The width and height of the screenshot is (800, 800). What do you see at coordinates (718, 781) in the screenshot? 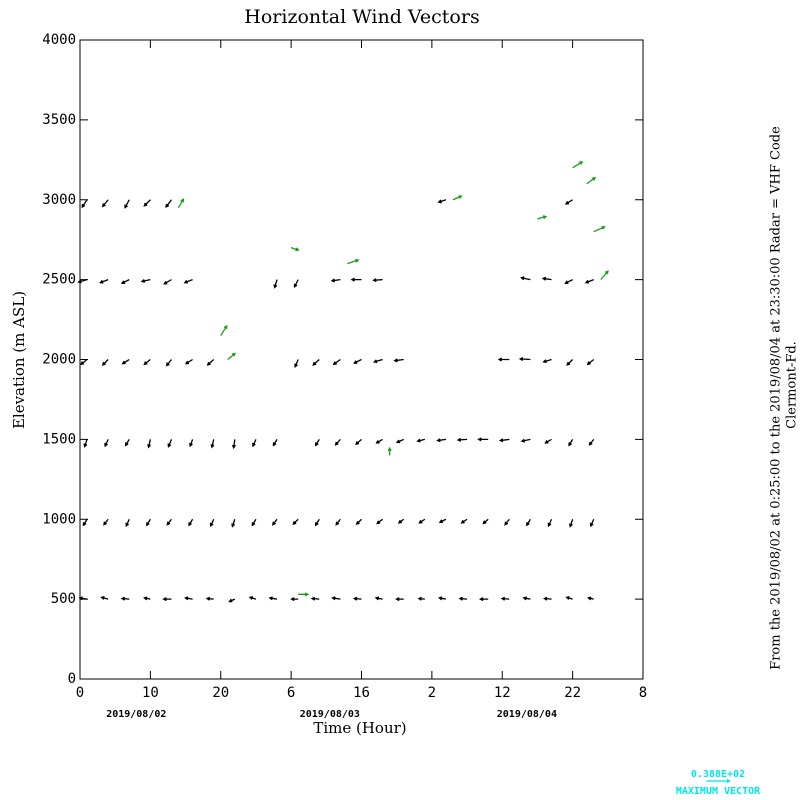
I see `max-vector-key` at bounding box center [718, 781].